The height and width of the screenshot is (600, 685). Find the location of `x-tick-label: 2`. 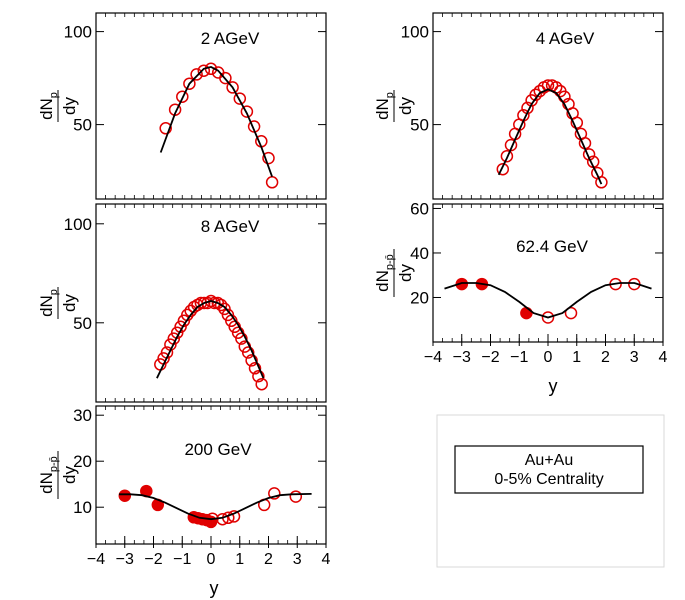

x-tick-label: 2 is located at coordinates (268, 559).